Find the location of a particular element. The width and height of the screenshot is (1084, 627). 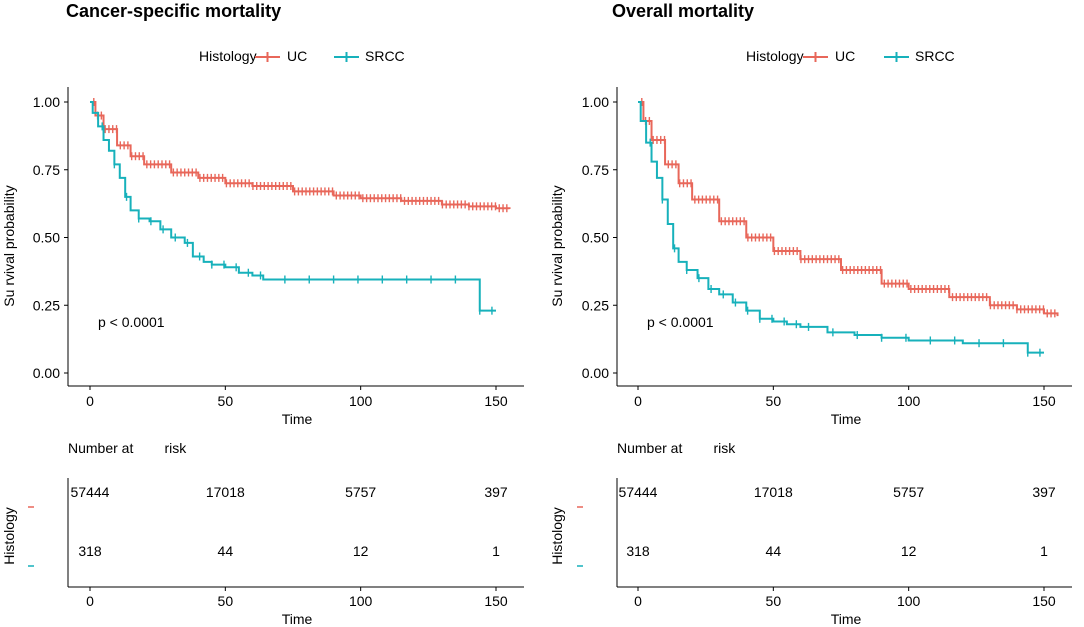

km-curve-srcc is located at coordinates (293, 206).